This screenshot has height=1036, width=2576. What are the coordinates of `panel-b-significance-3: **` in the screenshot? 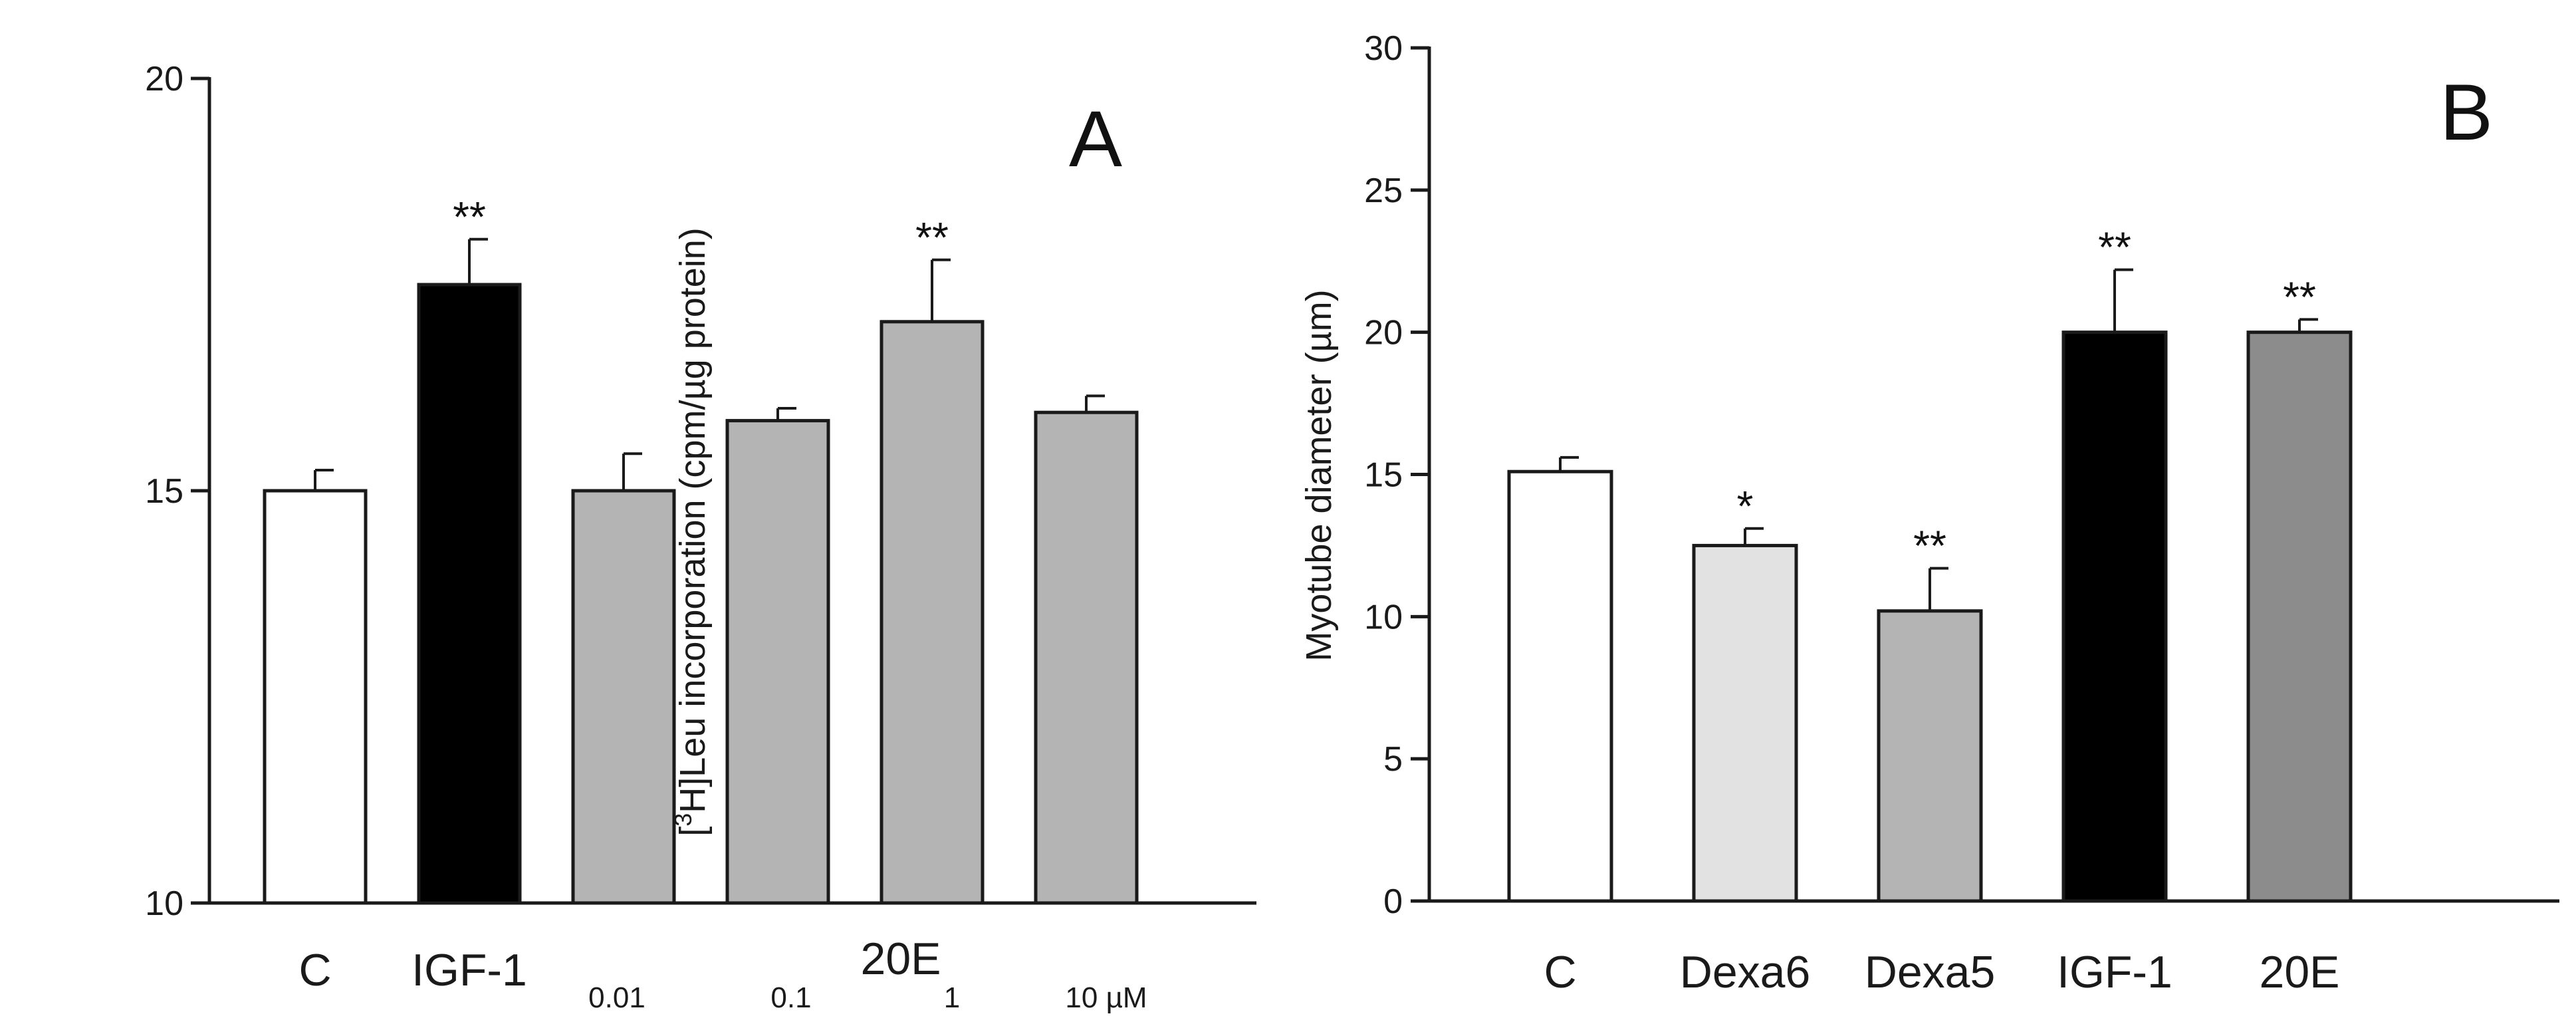 It's located at (2114, 247).